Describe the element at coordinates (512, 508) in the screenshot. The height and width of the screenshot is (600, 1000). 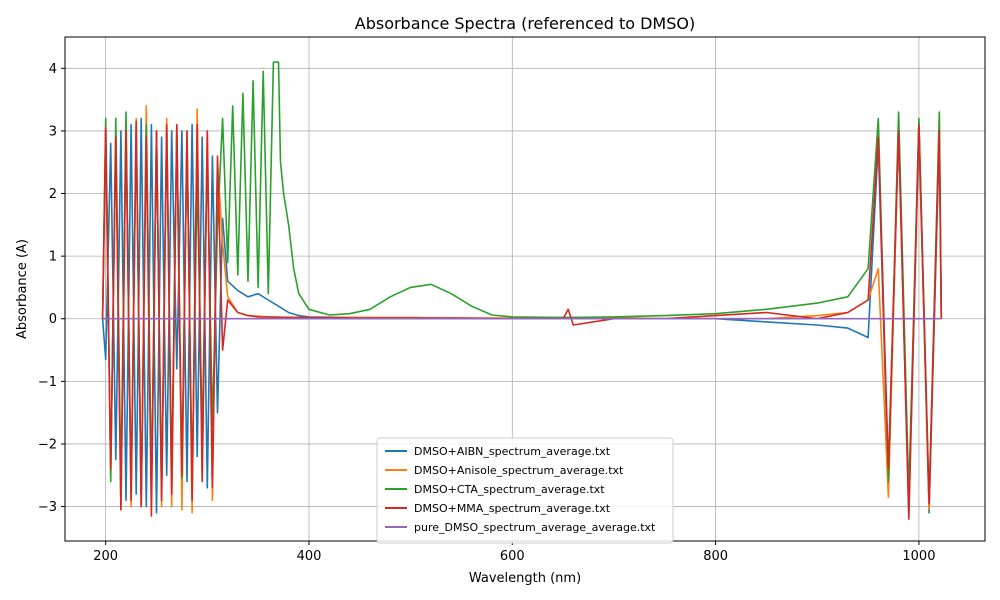
I see `legend-entry-label: DMSO+MMA_spectrum_average.txt` at that location.